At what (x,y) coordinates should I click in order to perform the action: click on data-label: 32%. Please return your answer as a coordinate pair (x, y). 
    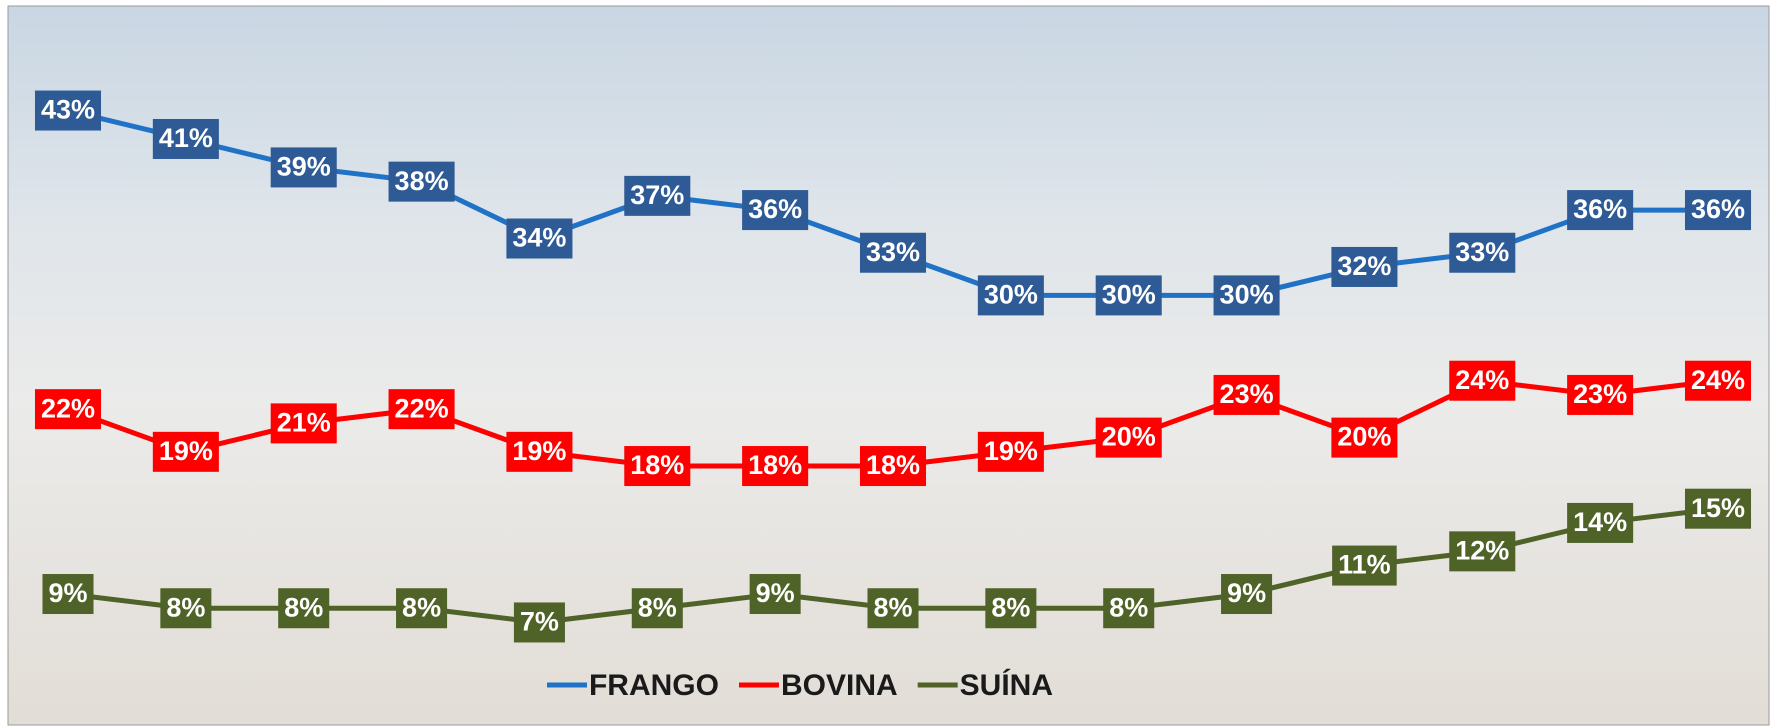
    Looking at the image, I should click on (1364, 266).